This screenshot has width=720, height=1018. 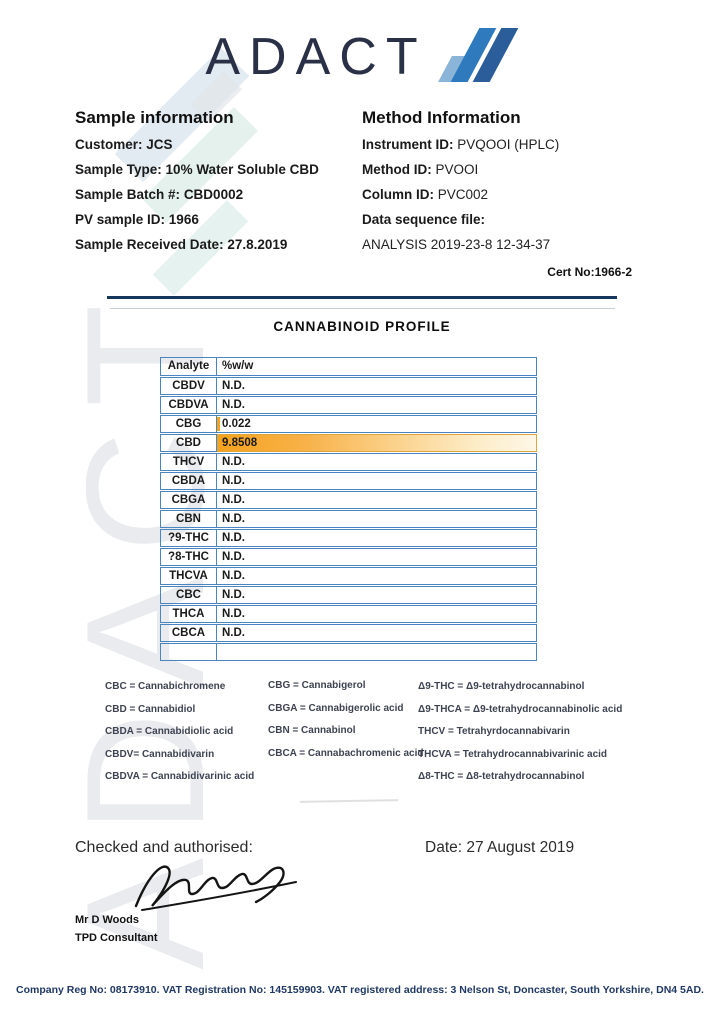 What do you see at coordinates (513, 754) in the screenshot?
I see `legend-item: THCVA = Tetrahydrocannabivarinic acid` at bounding box center [513, 754].